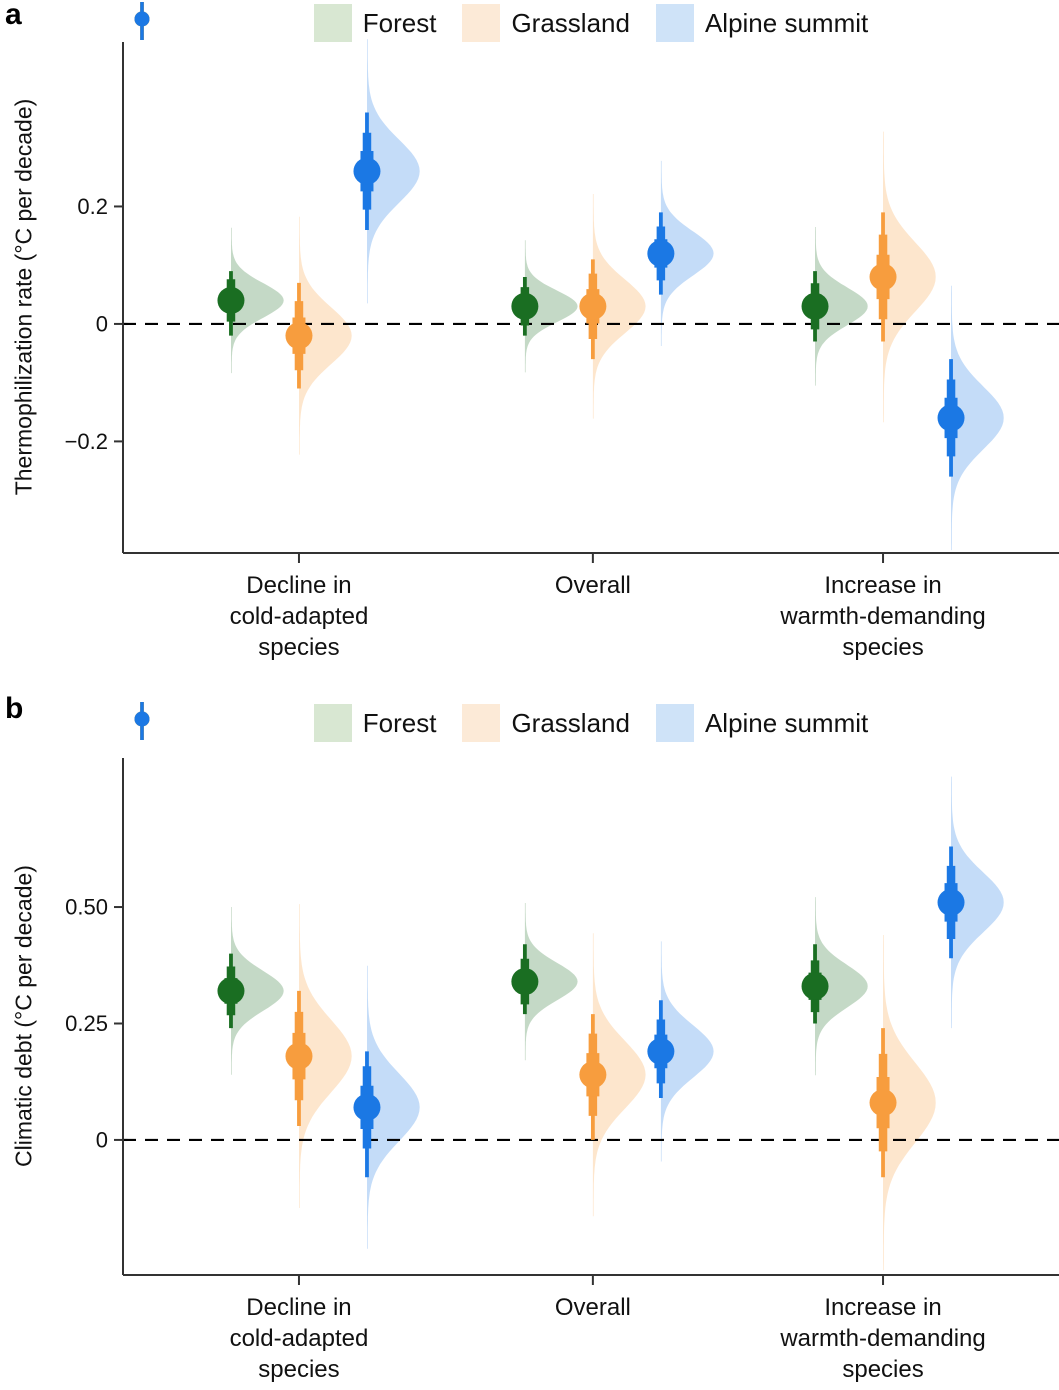  Describe the element at coordinates (14, 708) in the screenshot. I see `panel-b-letter: b` at that location.